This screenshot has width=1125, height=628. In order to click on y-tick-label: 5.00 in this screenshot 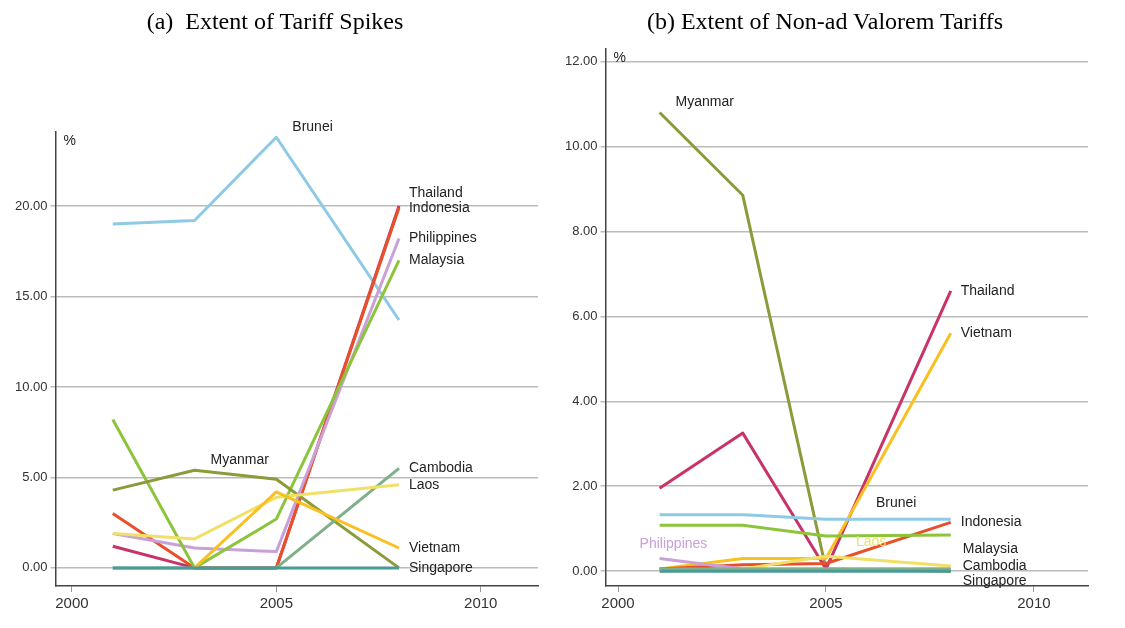, I will do `click(35, 476)`.